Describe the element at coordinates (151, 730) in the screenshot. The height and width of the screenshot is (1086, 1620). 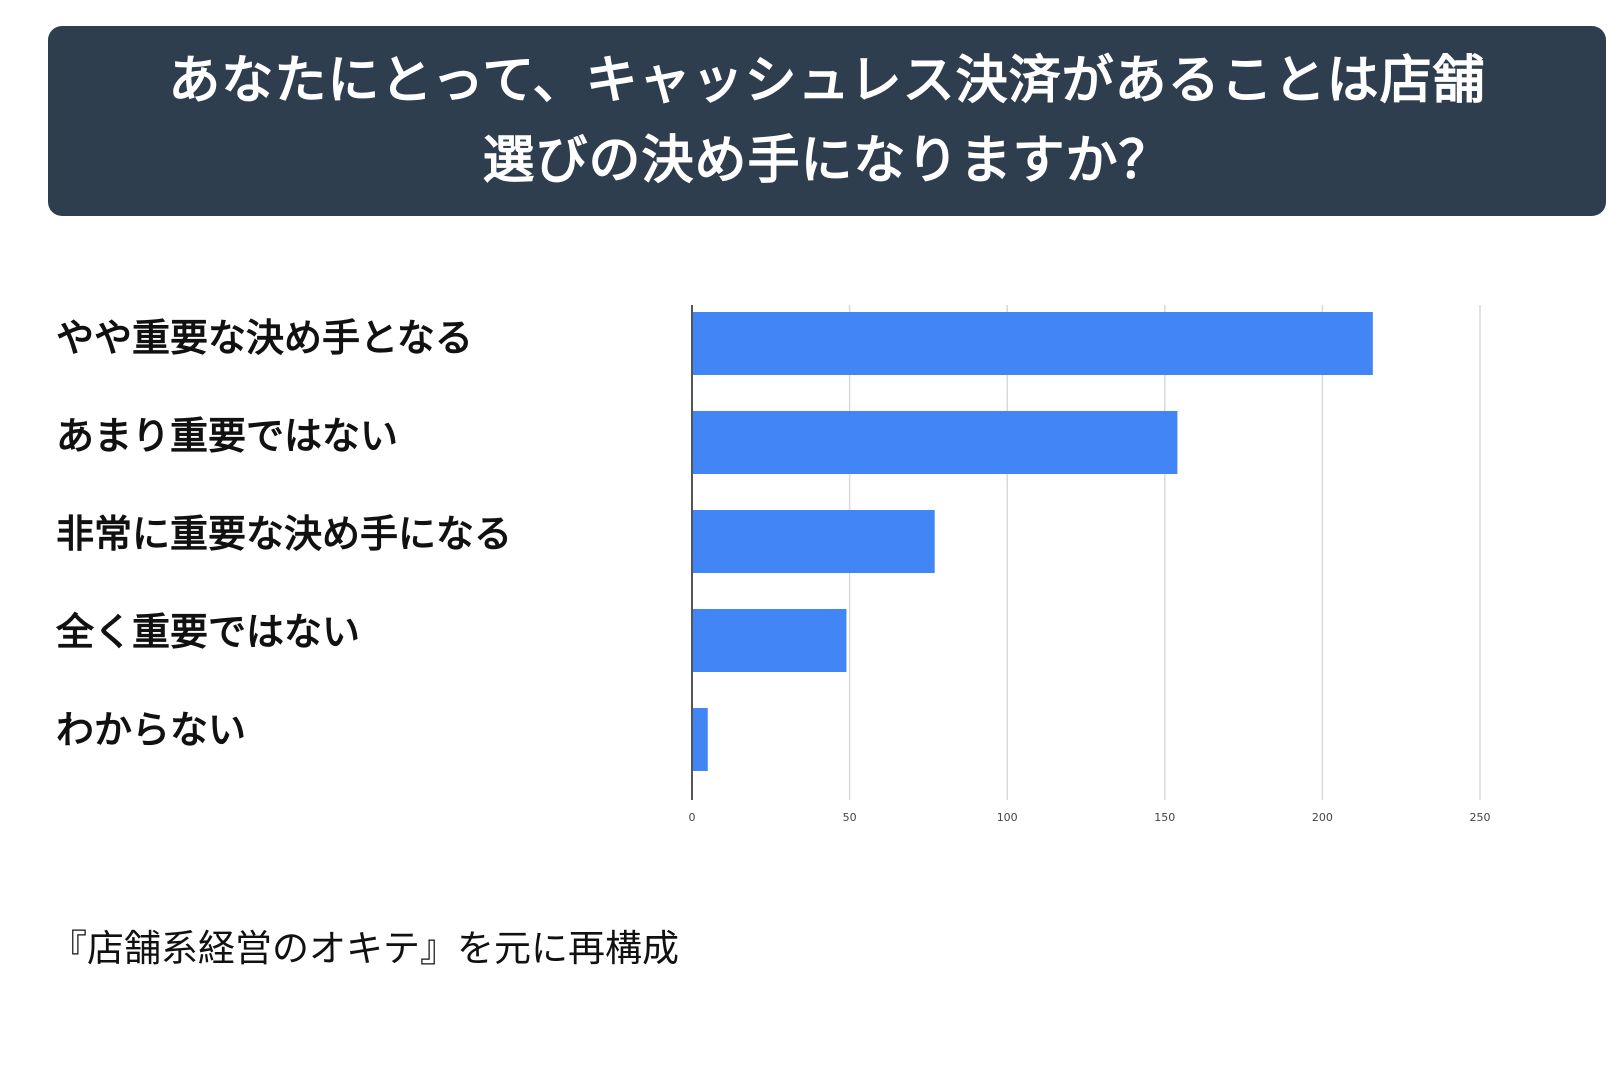
I see `category-label-4: わからない` at that location.